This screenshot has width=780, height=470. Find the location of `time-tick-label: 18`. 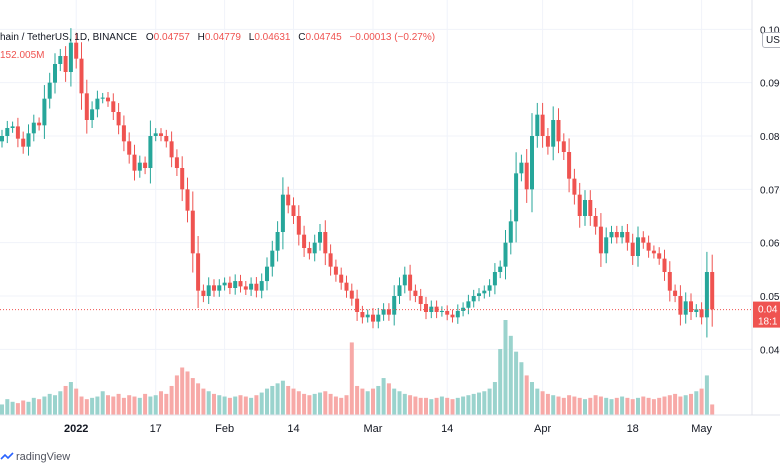

time-tick-label: 18 is located at coordinates (633, 429).